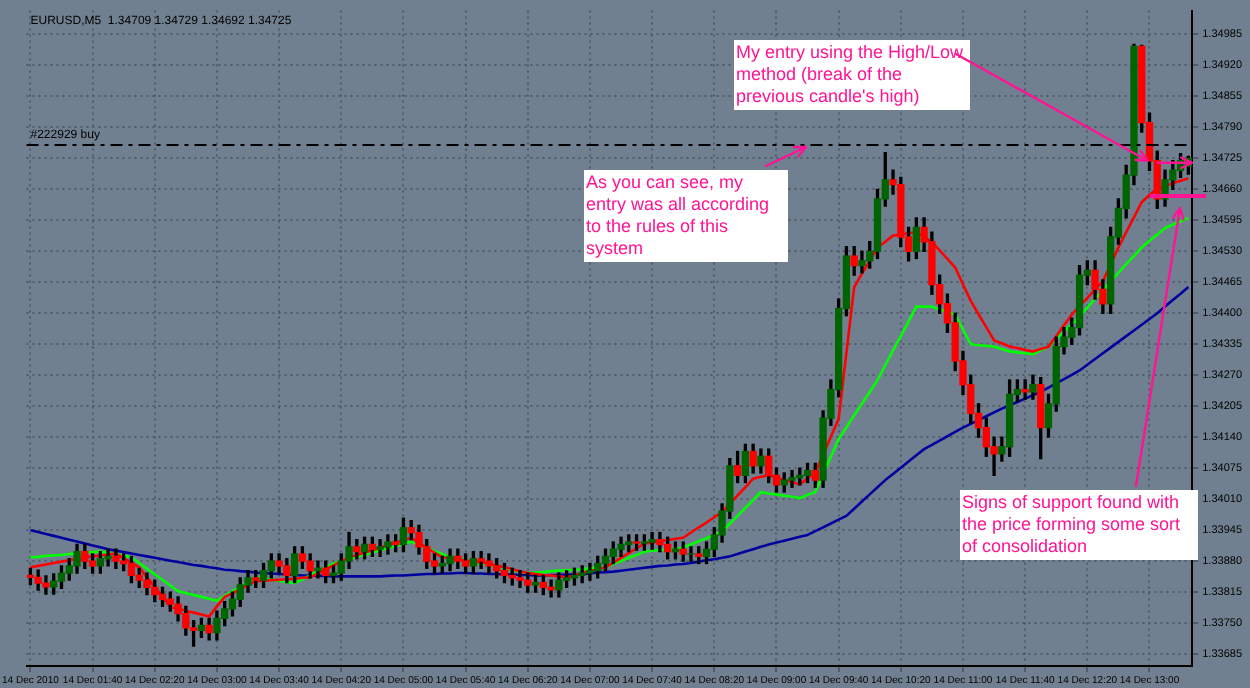 The height and width of the screenshot is (688, 1250). What do you see at coordinates (1079, 525) in the screenshot?
I see `annotation: Signs of support found with the price forming some sort of consolidation` at bounding box center [1079, 525].